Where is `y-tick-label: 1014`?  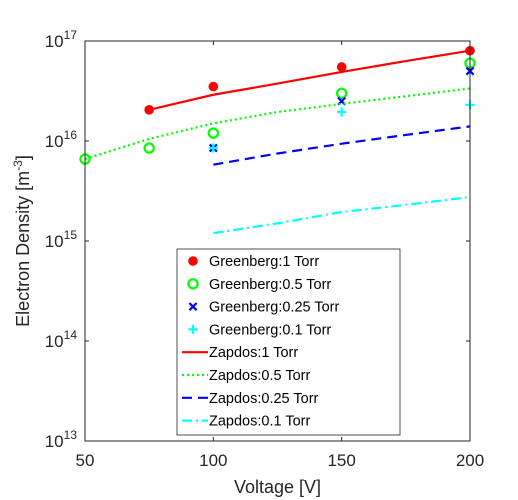 y-tick-label: 1014 is located at coordinates (61, 339).